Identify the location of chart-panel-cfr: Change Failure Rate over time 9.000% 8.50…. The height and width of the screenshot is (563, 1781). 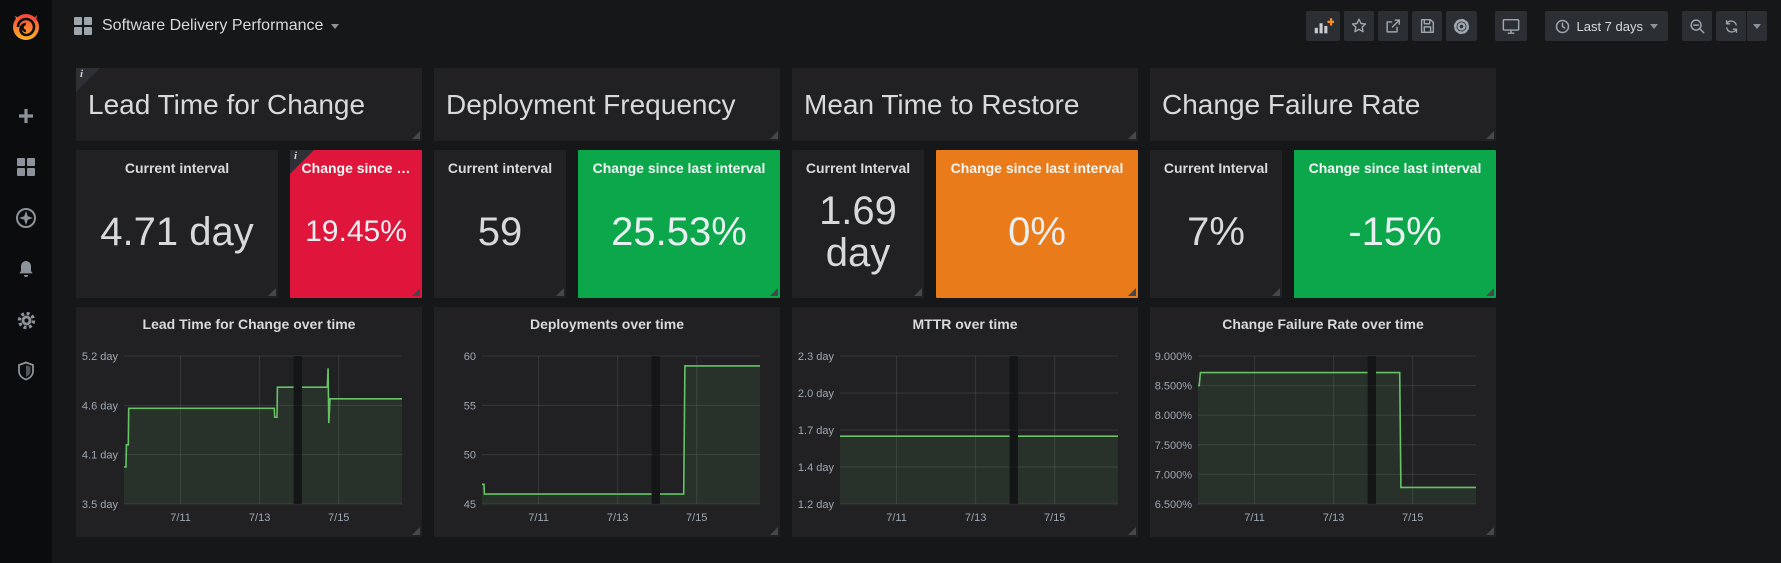
(1323, 422).